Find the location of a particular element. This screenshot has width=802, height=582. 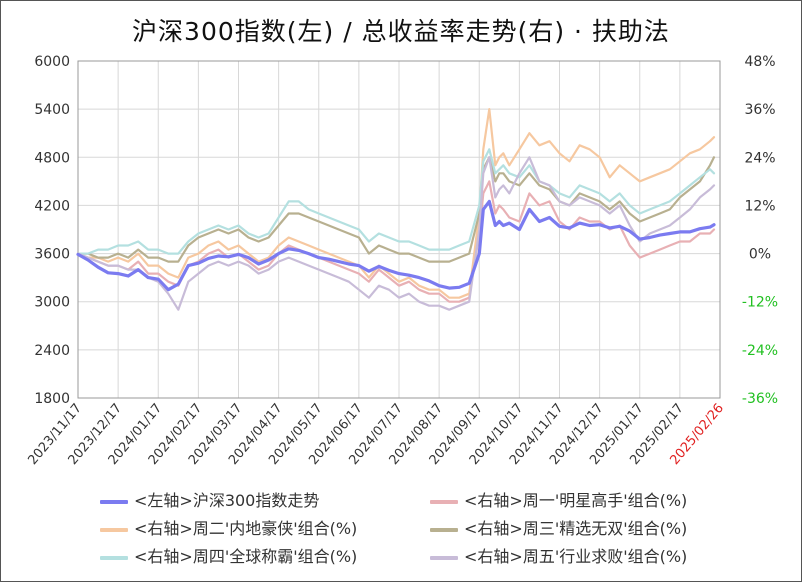

legend-item: <右轴>周三'精选无双'组合(%) is located at coordinates (558, 527).